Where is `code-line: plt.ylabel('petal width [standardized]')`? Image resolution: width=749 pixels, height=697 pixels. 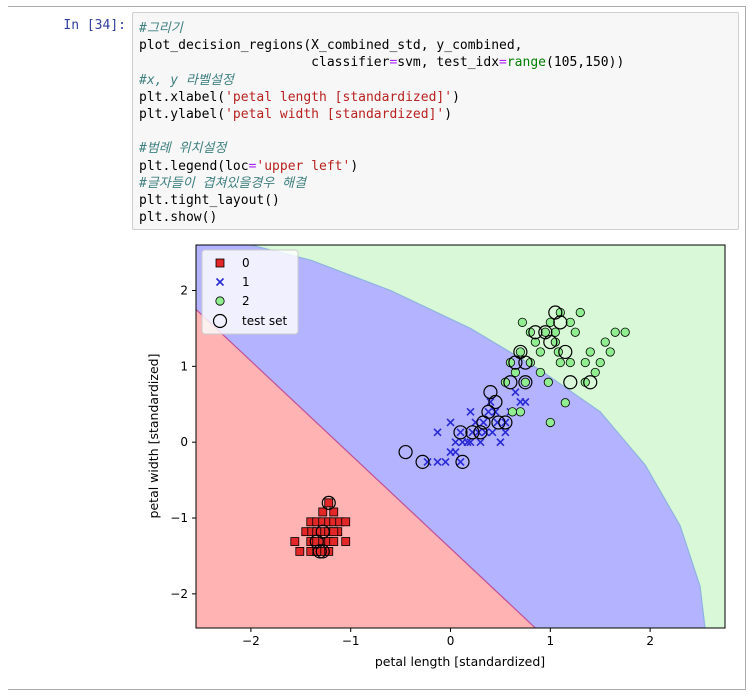 code-line: plt.ylabel('petal width [standardized]') is located at coordinates (381, 114).